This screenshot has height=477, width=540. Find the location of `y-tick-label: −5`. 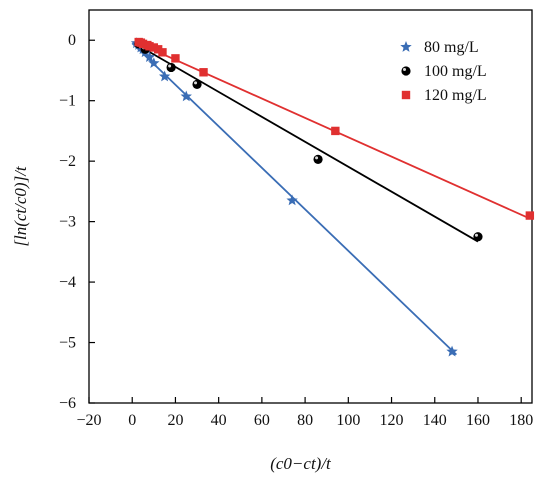

y-tick-label: −5 is located at coordinates (67, 343).